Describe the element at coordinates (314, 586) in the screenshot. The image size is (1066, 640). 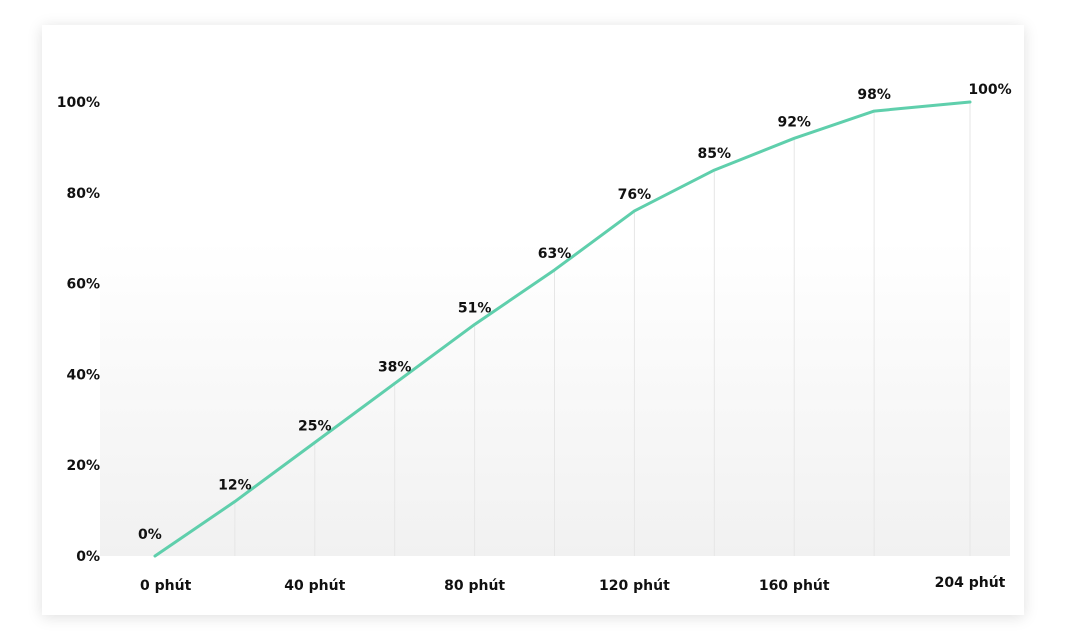
I see `x-tick-label: 40 phút` at that location.